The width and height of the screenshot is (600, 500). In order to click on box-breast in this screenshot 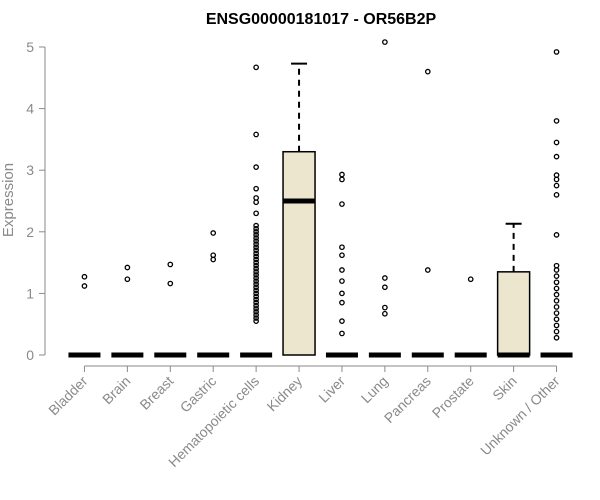, I will do `click(170, 309)`.